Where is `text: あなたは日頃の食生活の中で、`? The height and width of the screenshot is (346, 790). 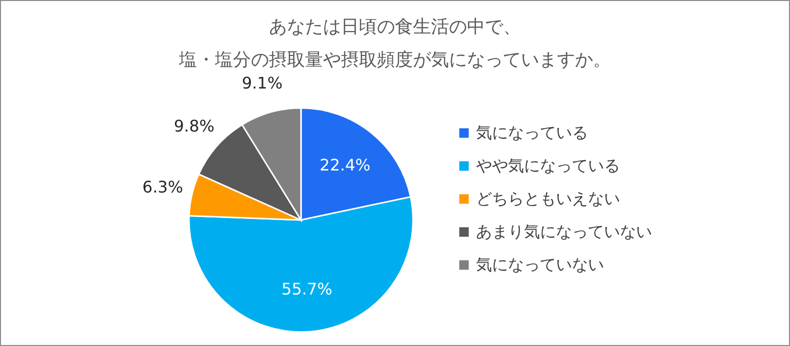 text: あなたは日頃の食生活の中で、 is located at coordinates (395, 27).